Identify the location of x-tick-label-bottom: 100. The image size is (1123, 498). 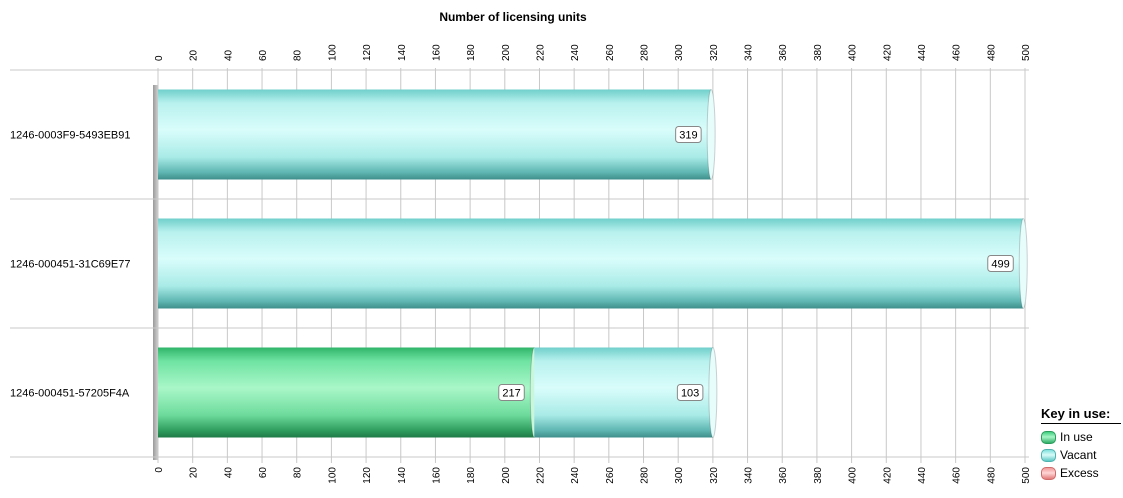
(332, 475).